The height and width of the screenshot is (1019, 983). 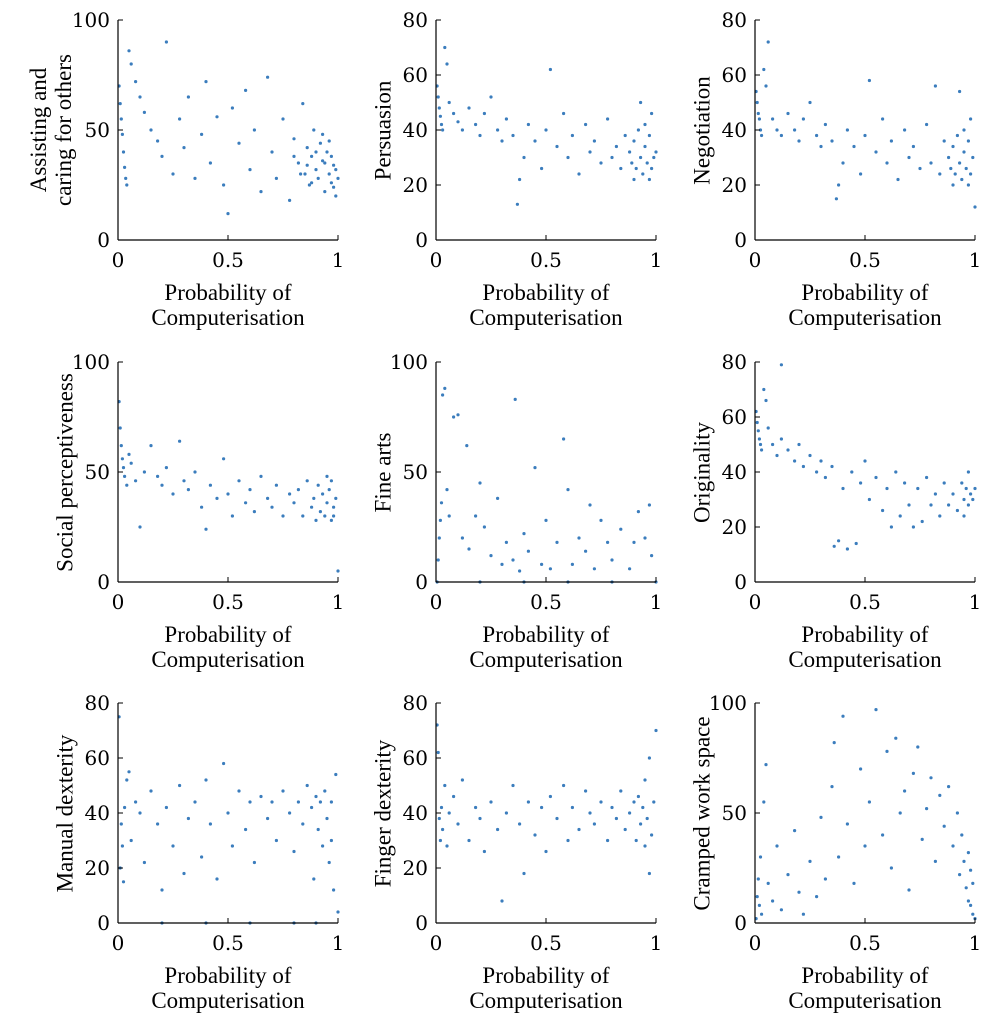 What do you see at coordinates (546, 634) in the screenshot?
I see `x-axis-label-line: Probability of` at bounding box center [546, 634].